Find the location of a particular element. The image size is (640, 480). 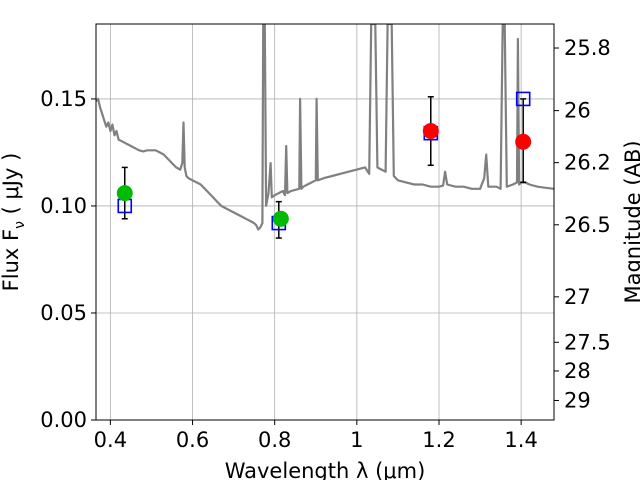

right-tick-label: 27.5 is located at coordinates (587, 342).